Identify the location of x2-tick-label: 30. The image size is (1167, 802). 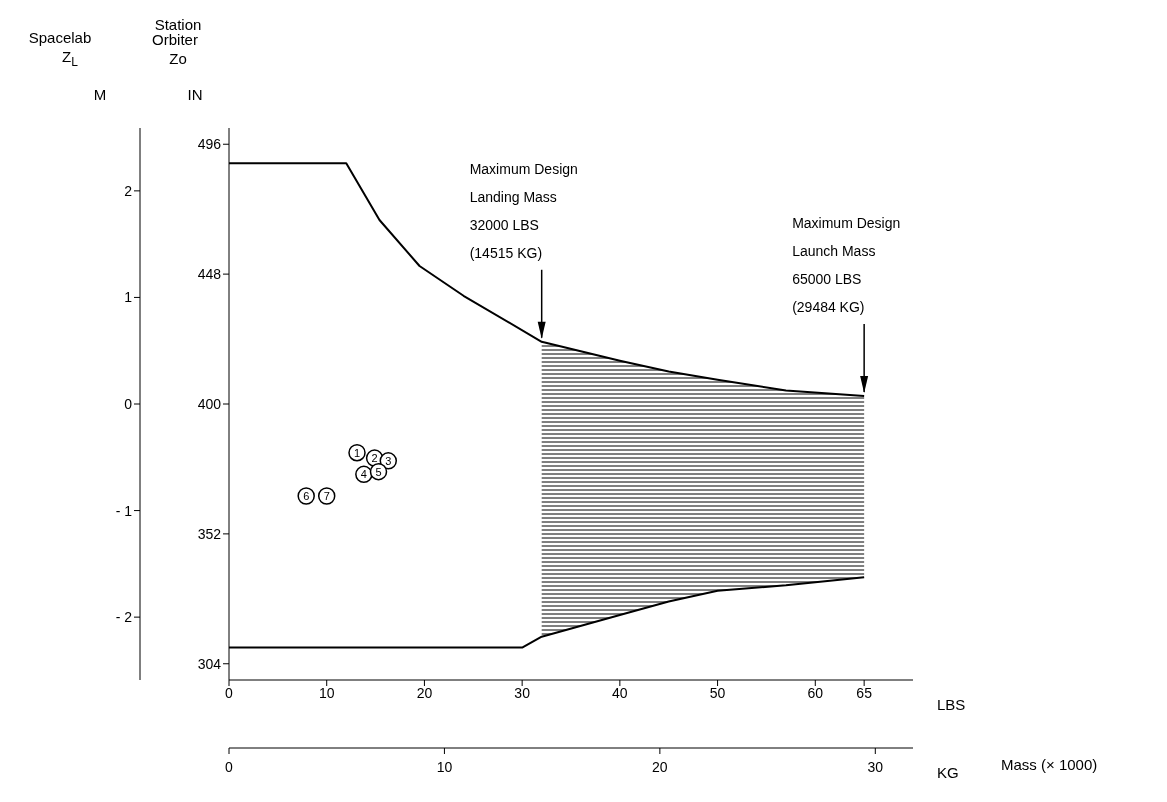
(875, 767).